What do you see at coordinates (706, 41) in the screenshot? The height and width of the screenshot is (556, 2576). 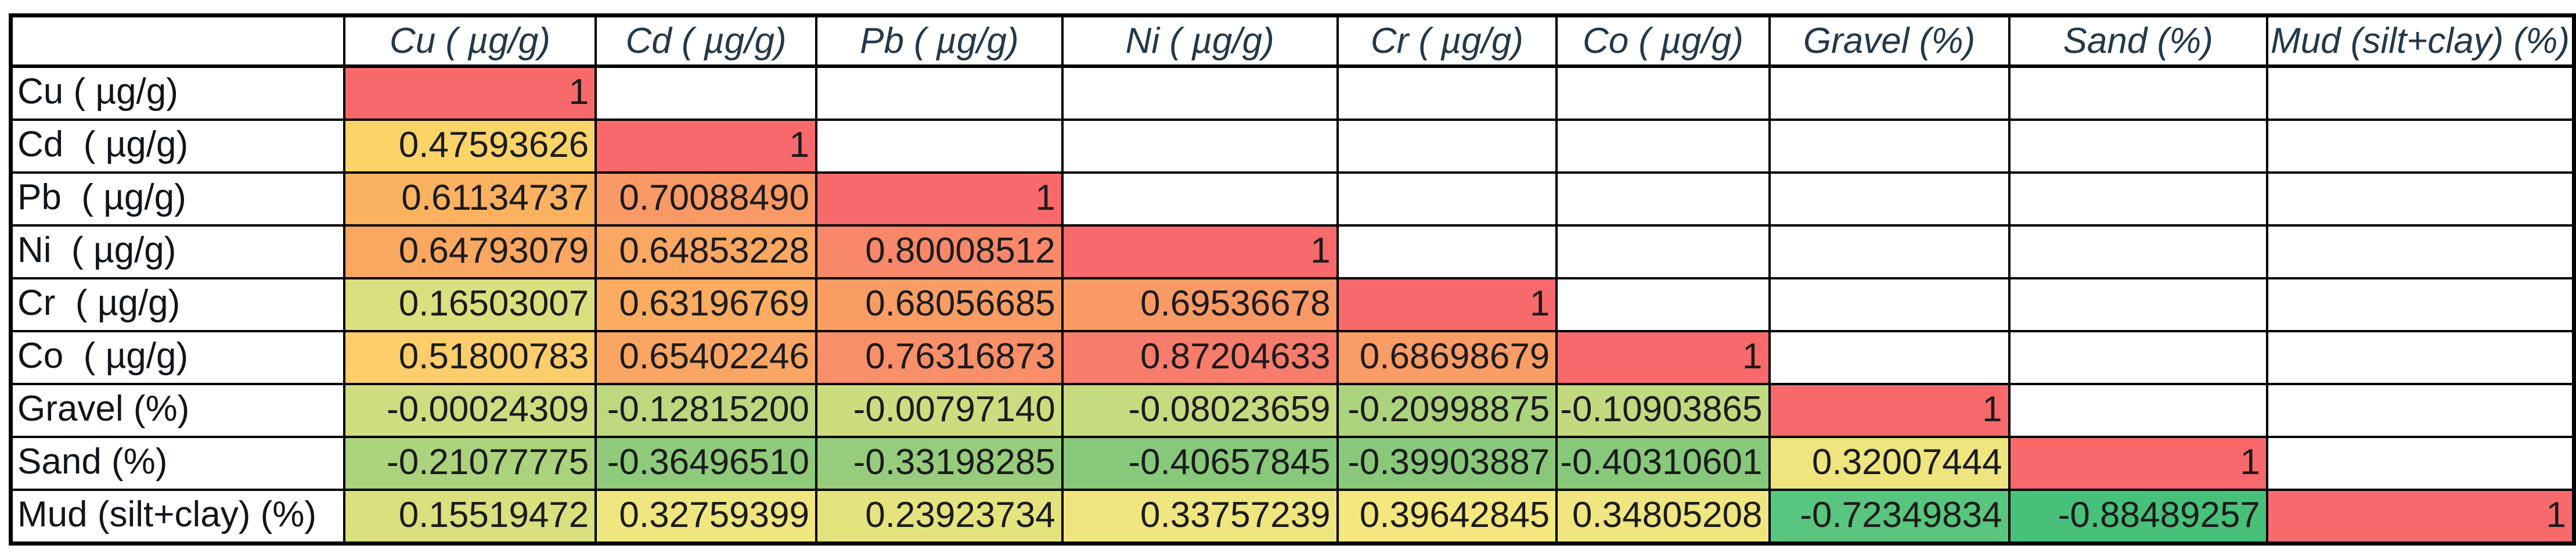 I see `column-header: Cd ( µg/g)` at bounding box center [706, 41].